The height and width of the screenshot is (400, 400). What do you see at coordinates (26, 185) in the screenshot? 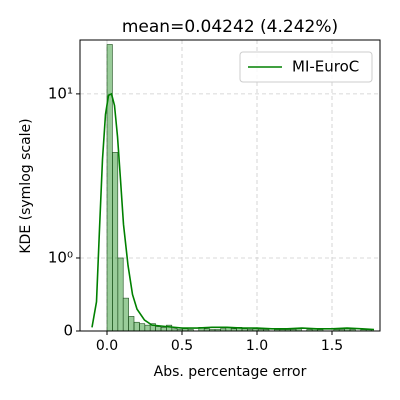
I see `y-axis-label: KDE (symlog scale)` at bounding box center [26, 185].